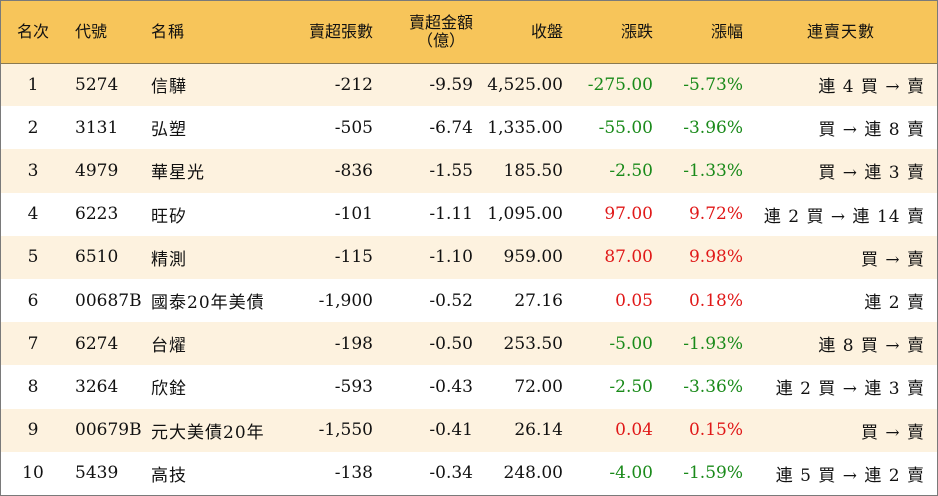 This screenshot has height=496, width=938. I want to click on header-change: 漲跌, so click(622, 32).